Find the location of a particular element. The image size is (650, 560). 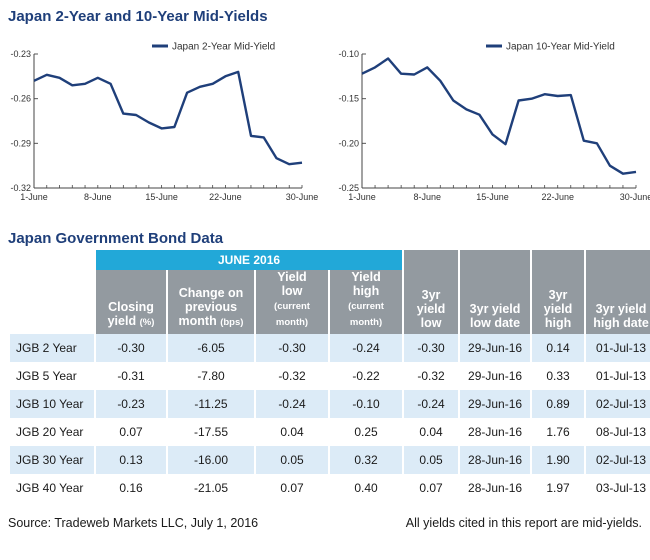

col-3yr-low: 3yr yield low is located at coordinates (431, 292).